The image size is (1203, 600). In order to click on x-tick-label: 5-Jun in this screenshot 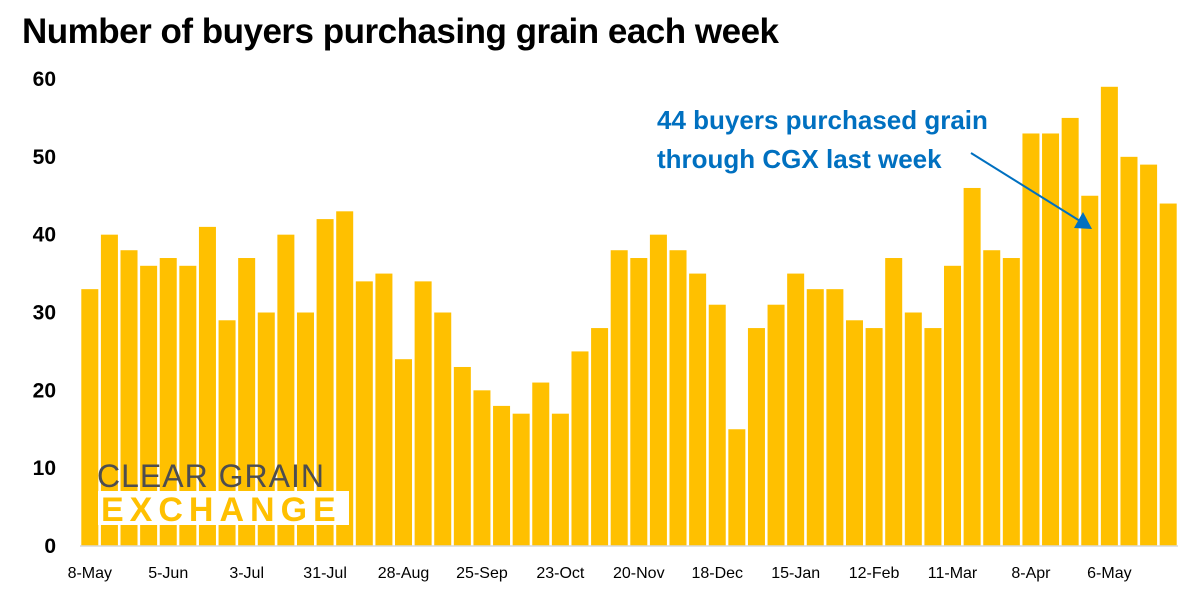, I will do `click(168, 573)`.